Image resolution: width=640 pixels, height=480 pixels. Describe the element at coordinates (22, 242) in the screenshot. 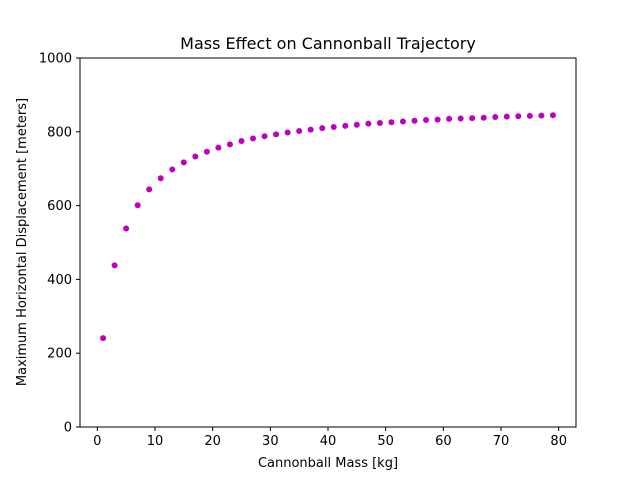

I see `y-axis-label: Maximum Horizontal Displacement [meters]` at that location.